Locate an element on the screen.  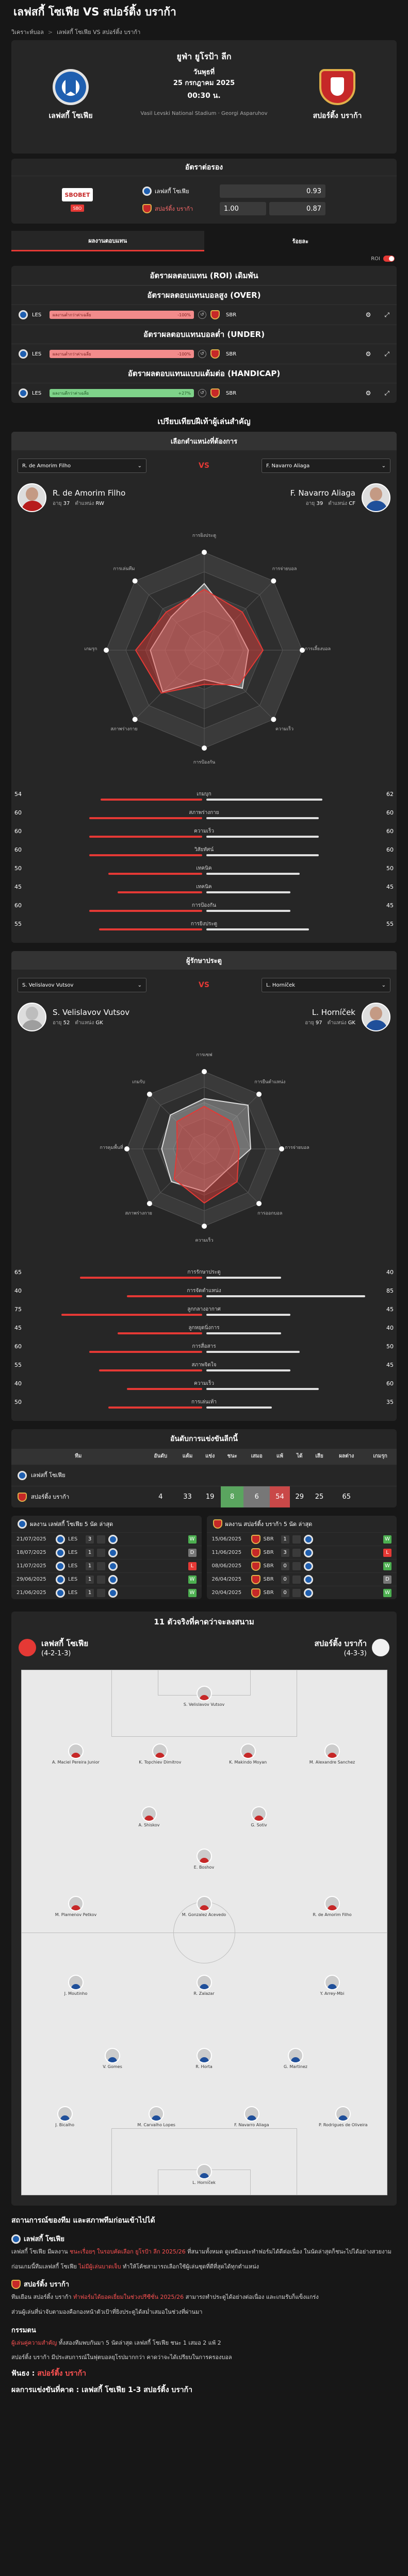
stat-label: เกมบุก is located at coordinates (204, 794).